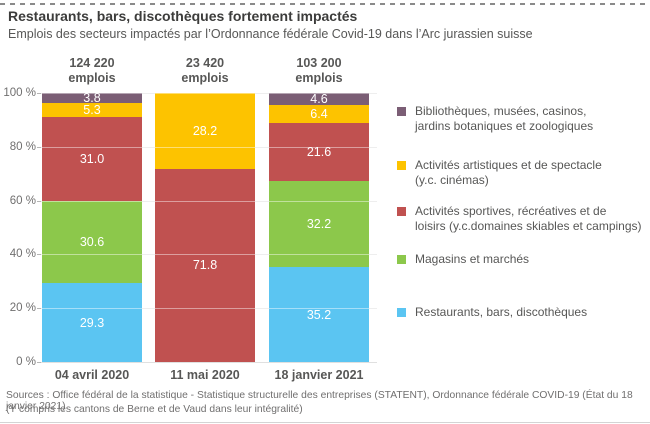 The height and width of the screenshot is (424, 650). I want to click on stacked-bar: 3.8 5.3 31.0 30.6 29.3, so click(92, 226).